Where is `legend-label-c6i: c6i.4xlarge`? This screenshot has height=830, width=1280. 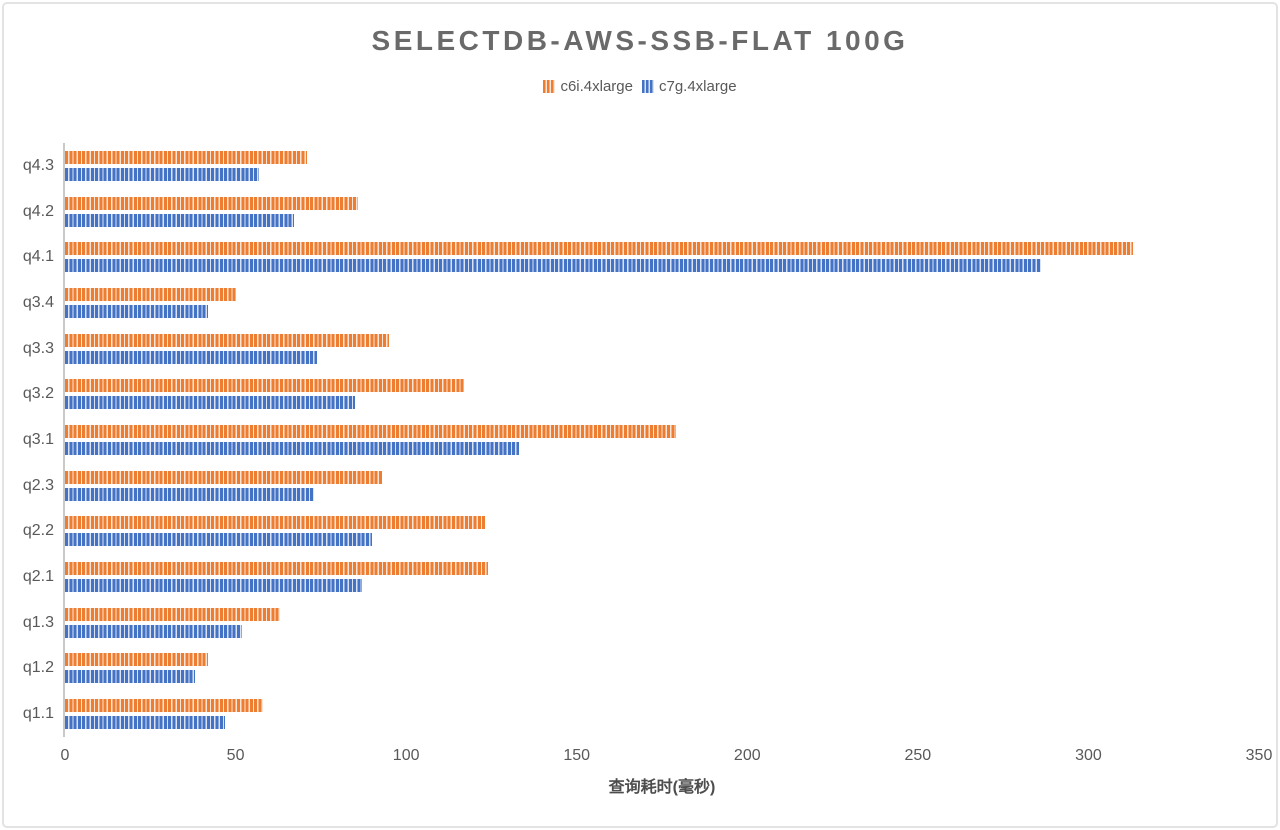 legend-label-c6i: c6i.4xlarge is located at coordinates (596, 86).